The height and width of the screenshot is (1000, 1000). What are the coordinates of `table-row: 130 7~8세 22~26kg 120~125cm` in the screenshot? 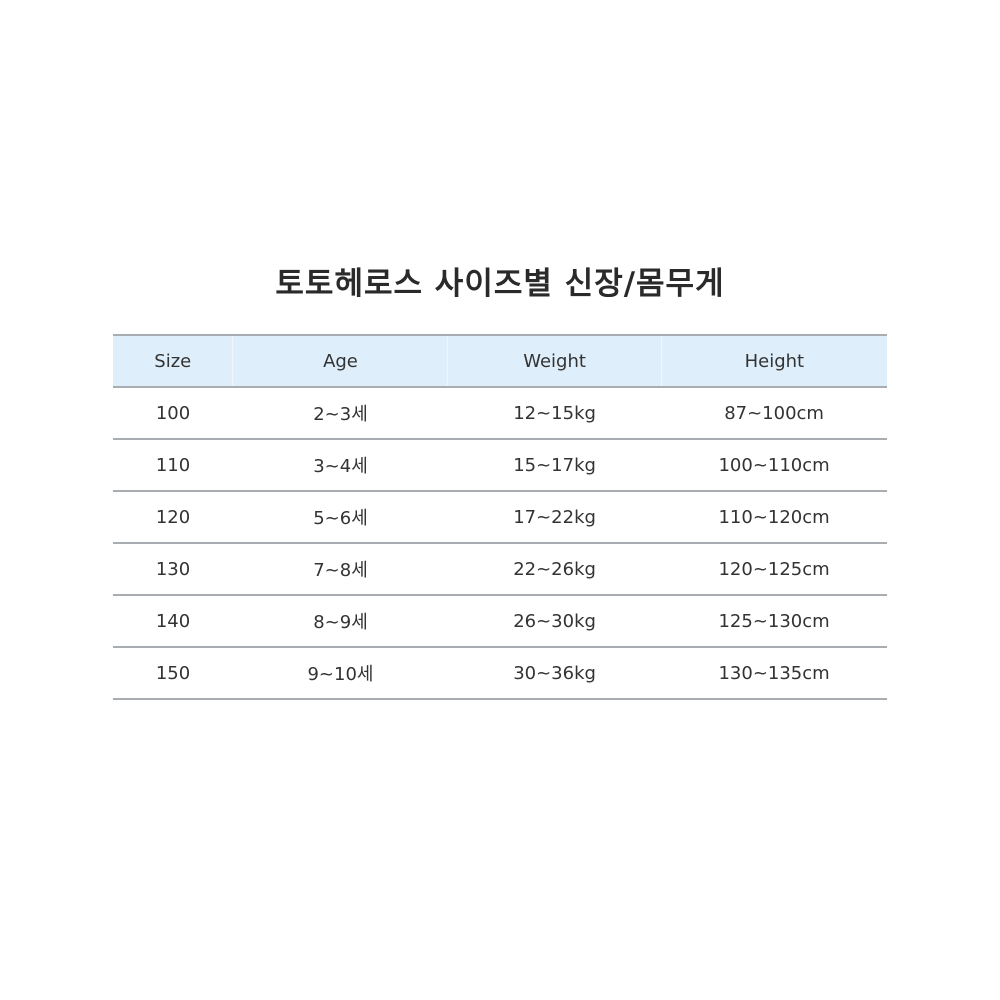 It's located at (500, 569).